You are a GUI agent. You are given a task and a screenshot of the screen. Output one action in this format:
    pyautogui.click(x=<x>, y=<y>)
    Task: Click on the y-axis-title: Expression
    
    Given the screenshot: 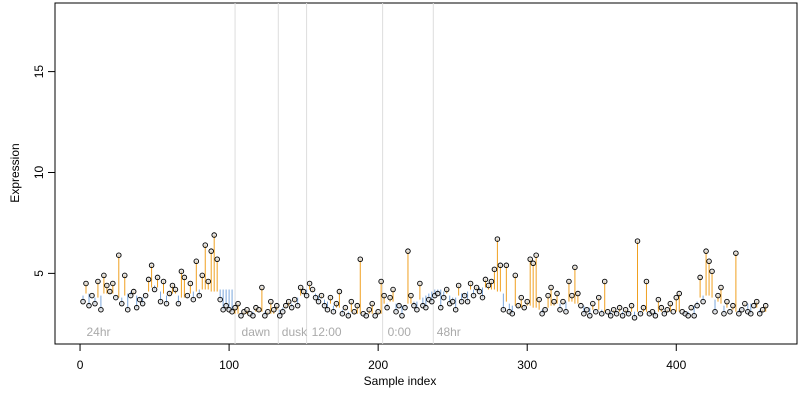 What is the action you would take?
    pyautogui.click(x=15, y=172)
    